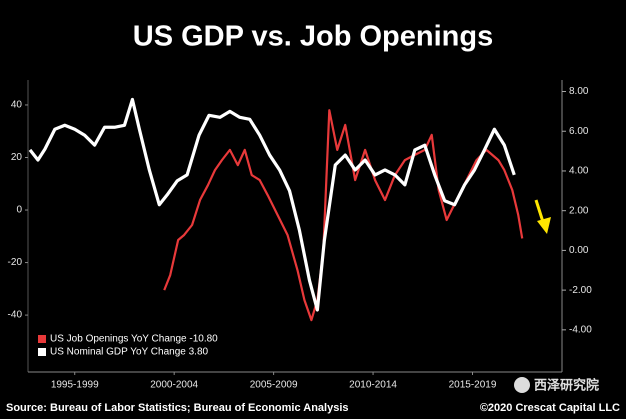 This screenshot has width=626, height=419. Describe the element at coordinates (129, 352) in the screenshot. I see `legend-label: US Nominal GDP YoY Change 3.80` at that location.